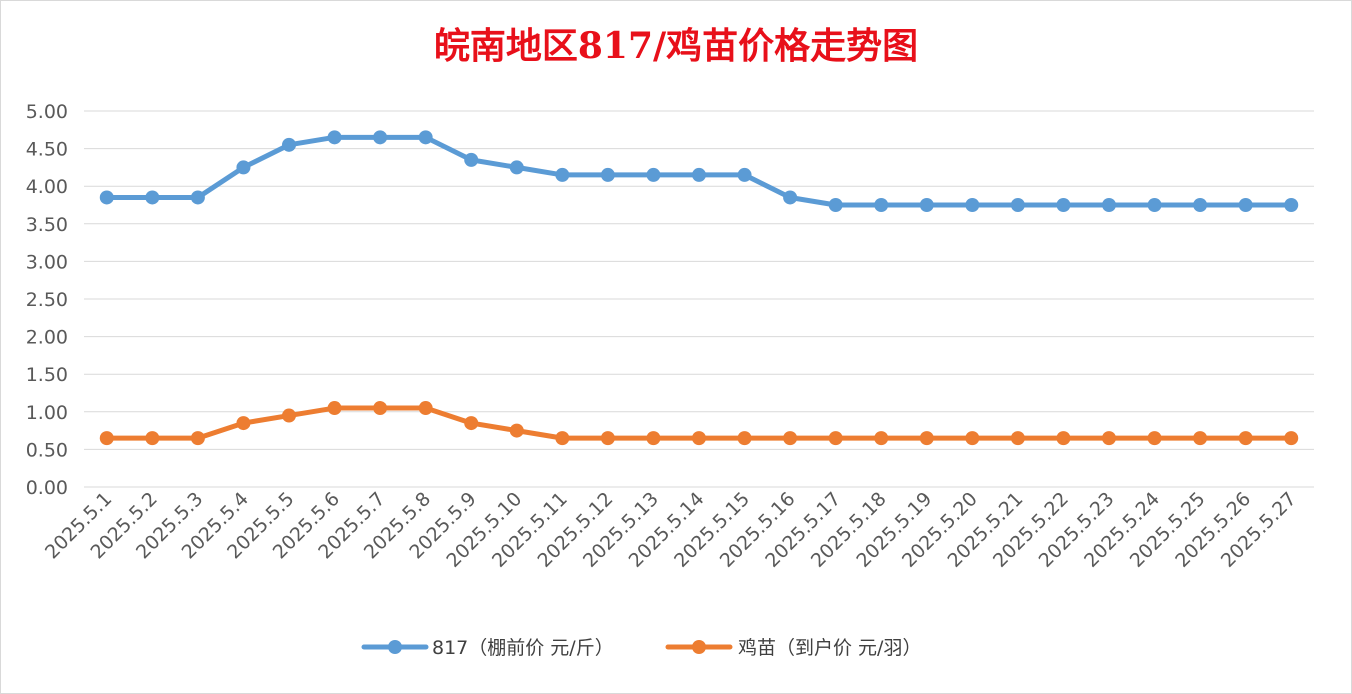 Image resolution: width=1352 pixels, height=694 pixels. What do you see at coordinates (47, 112) in the screenshot?
I see `y-tick-label: 5.00` at bounding box center [47, 112].